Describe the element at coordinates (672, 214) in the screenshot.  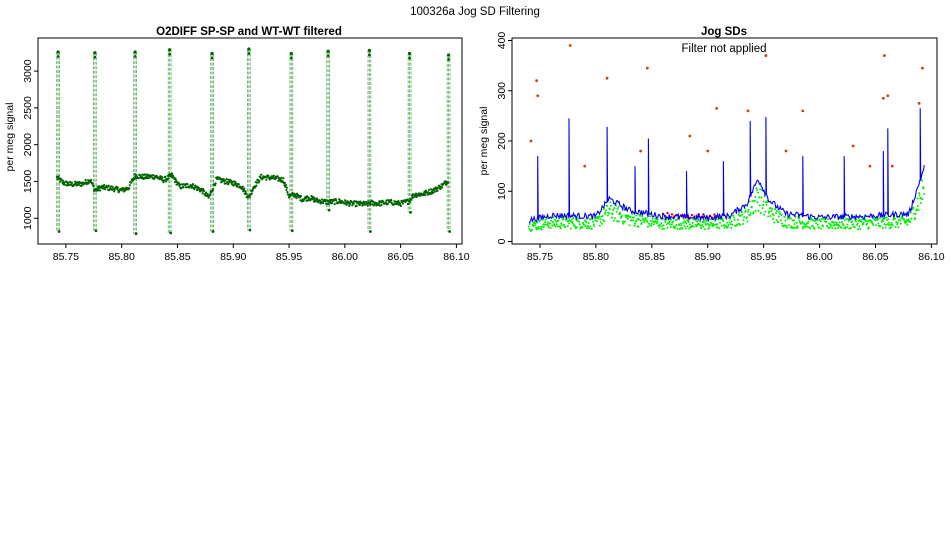
I see `right-red-point` at that location.